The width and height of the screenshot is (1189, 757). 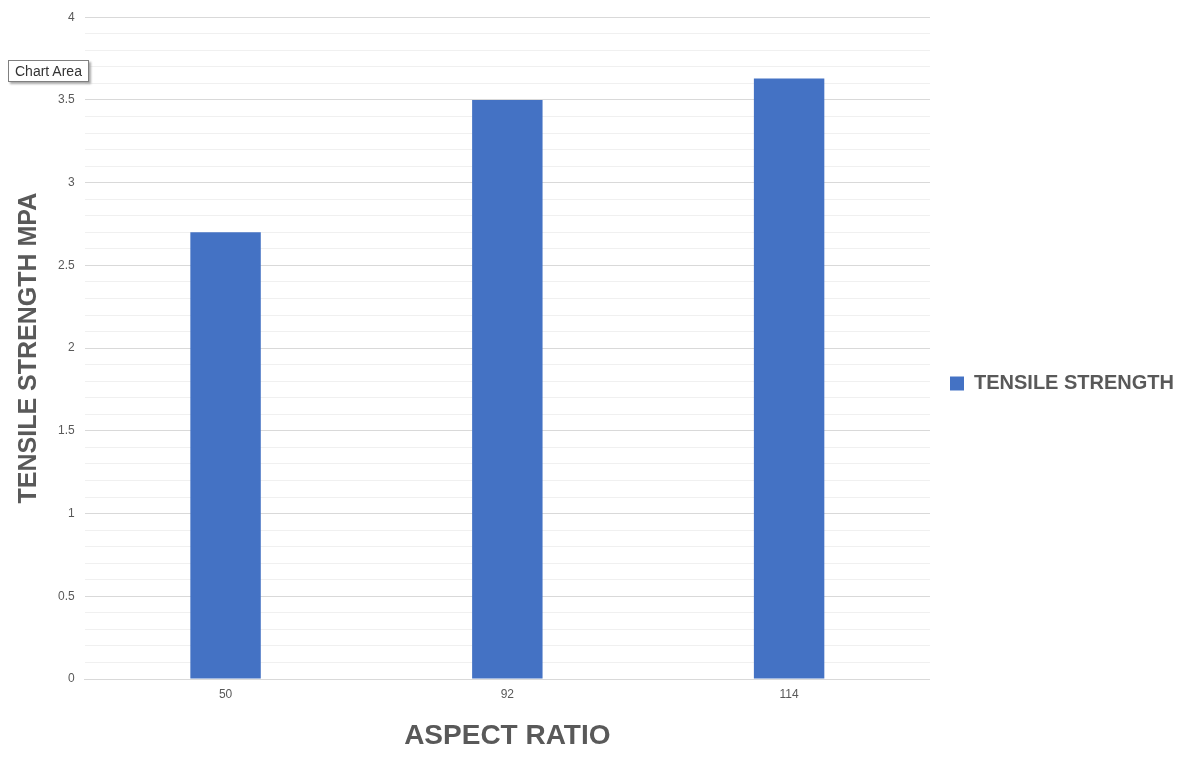 What do you see at coordinates (48, 71) in the screenshot?
I see `text: Chart Area` at bounding box center [48, 71].